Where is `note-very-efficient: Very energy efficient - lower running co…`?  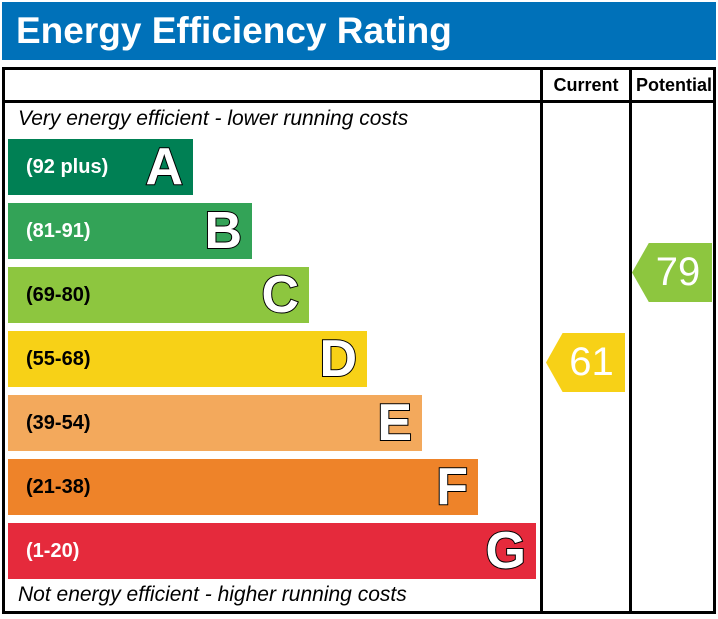
note-very-efficient: Very energy efficient - lower running co… is located at coordinates (213, 118).